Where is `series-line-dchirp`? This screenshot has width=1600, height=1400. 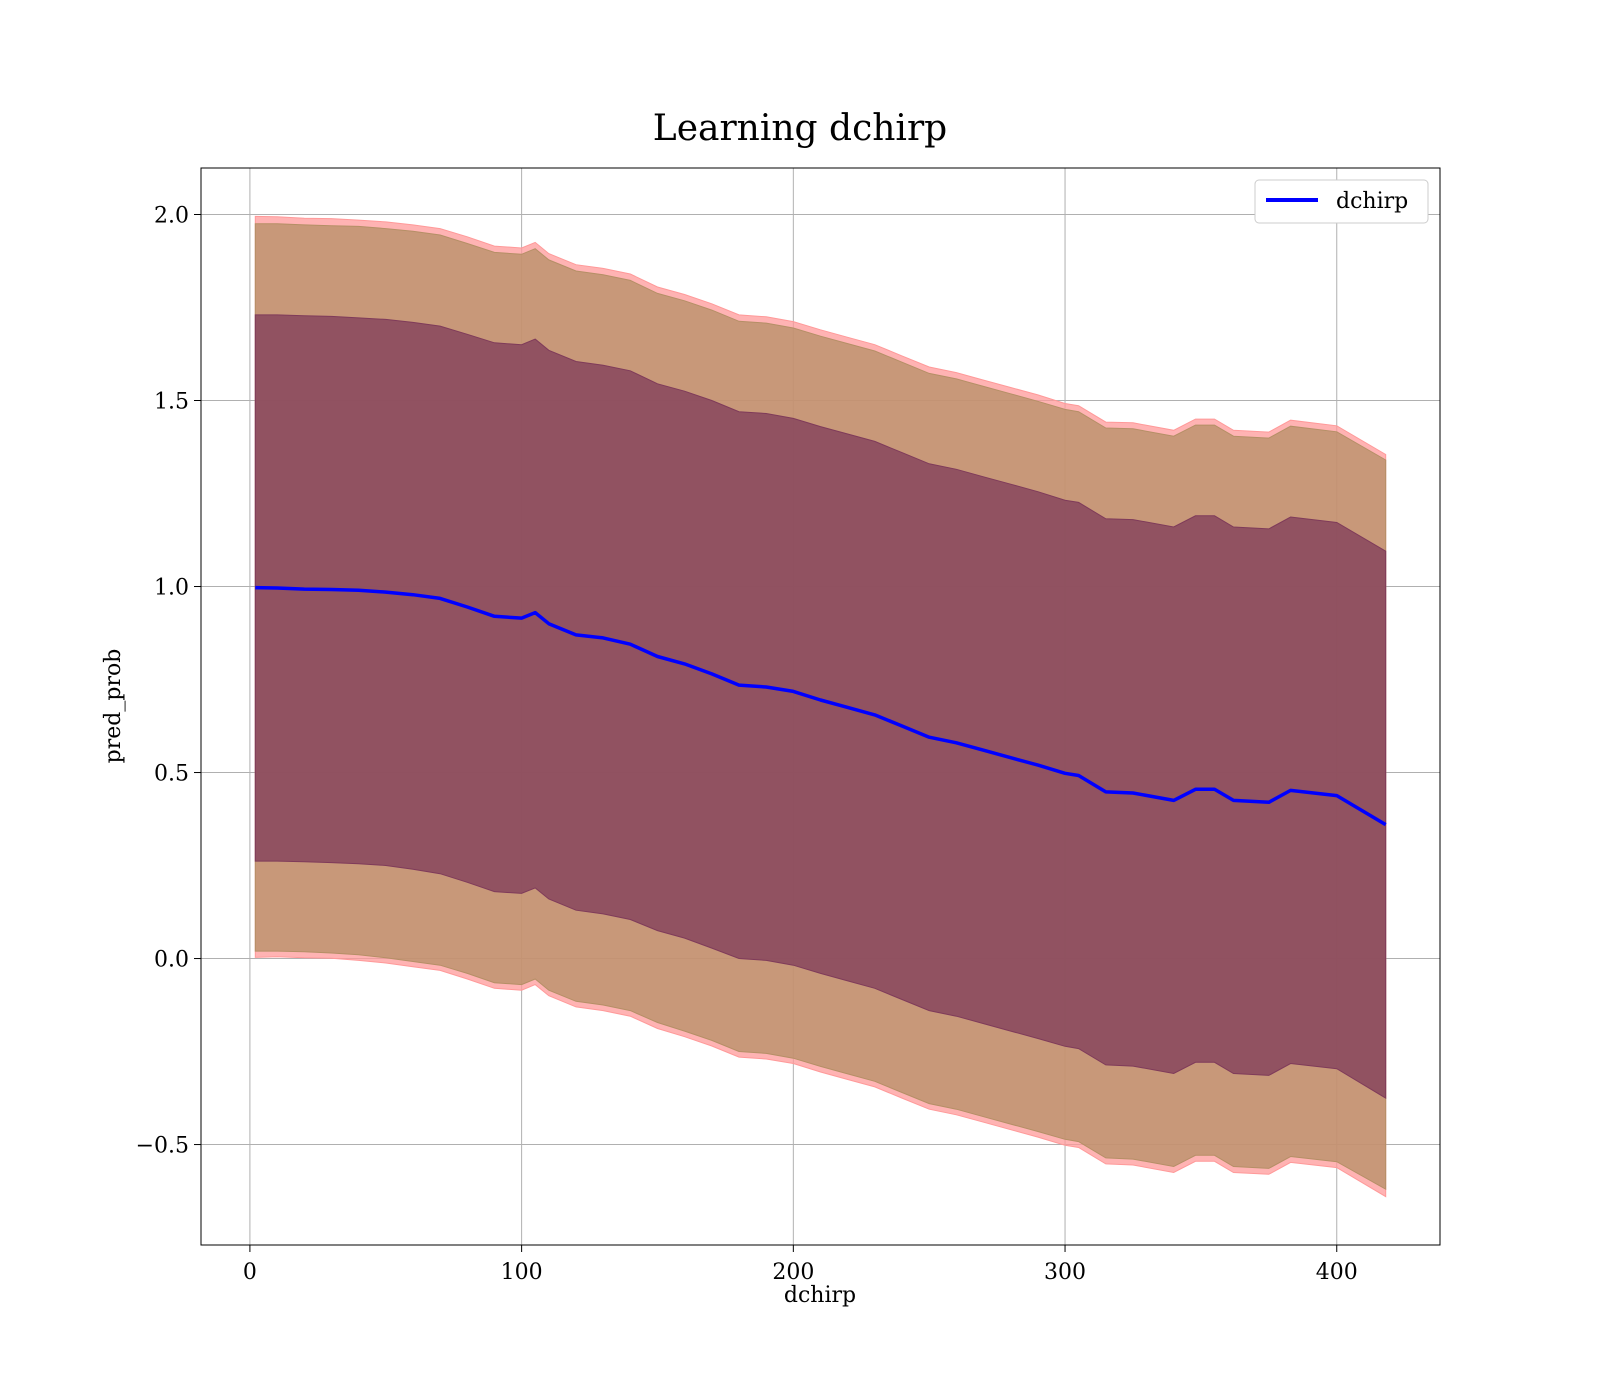 series-line-dchirp is located at coordinates (821, 706).